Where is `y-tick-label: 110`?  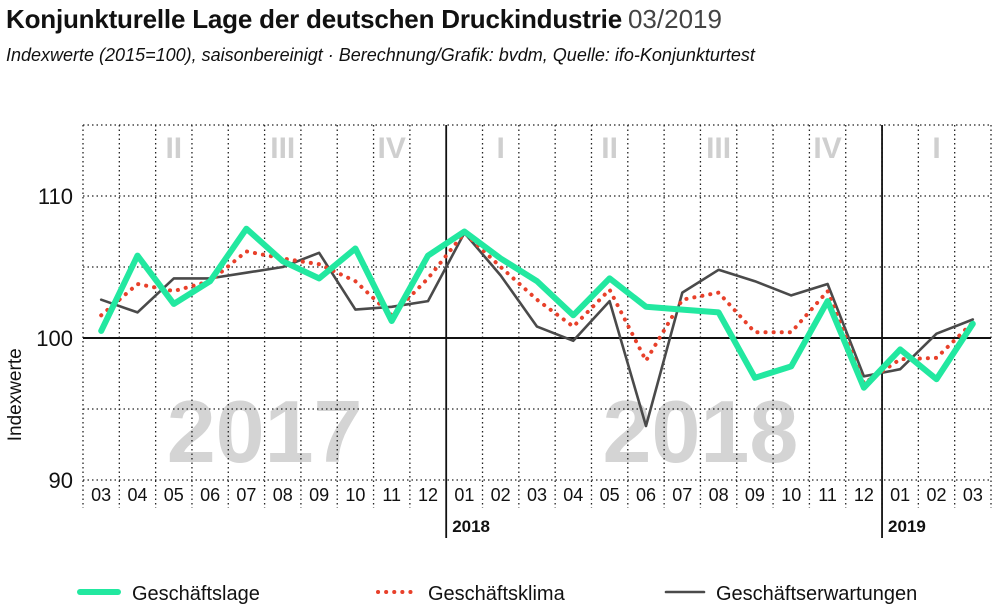
y-tick-label: 110 is located at coordinates (55, 196).